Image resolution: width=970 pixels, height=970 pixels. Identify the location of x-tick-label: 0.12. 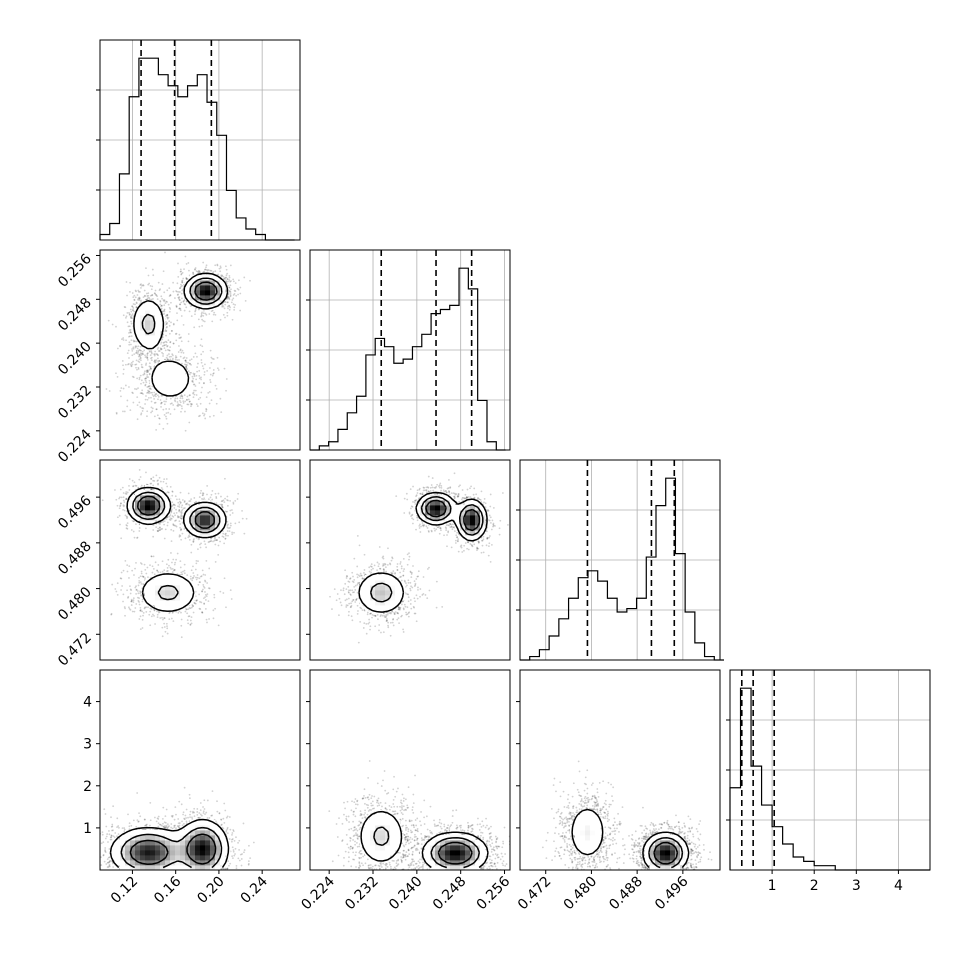
(124, 890).